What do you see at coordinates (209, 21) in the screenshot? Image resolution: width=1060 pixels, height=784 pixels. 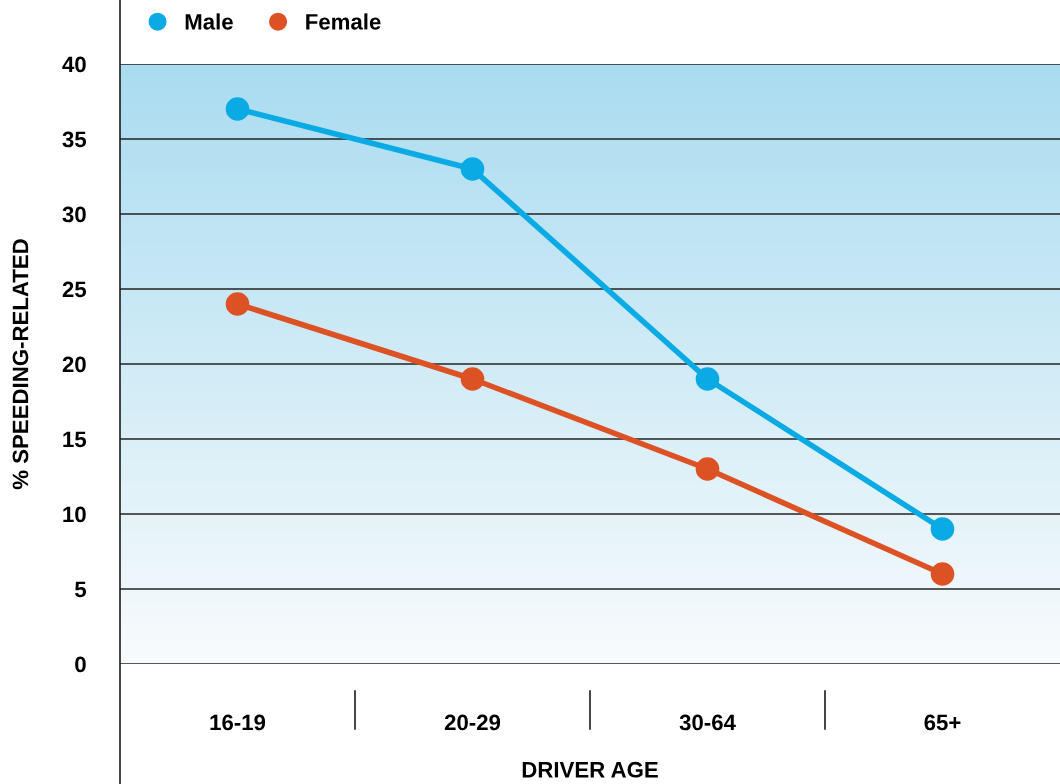 I see `legend-label: Male` at bounding box center [209, 21].